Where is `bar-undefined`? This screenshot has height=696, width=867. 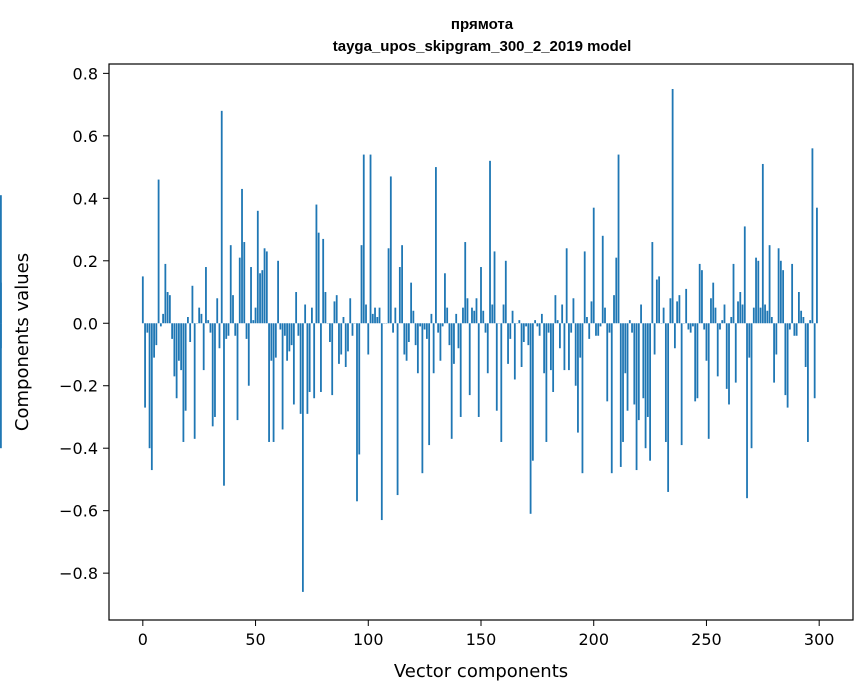 bar-undefined is located at coordinates (1, 386).